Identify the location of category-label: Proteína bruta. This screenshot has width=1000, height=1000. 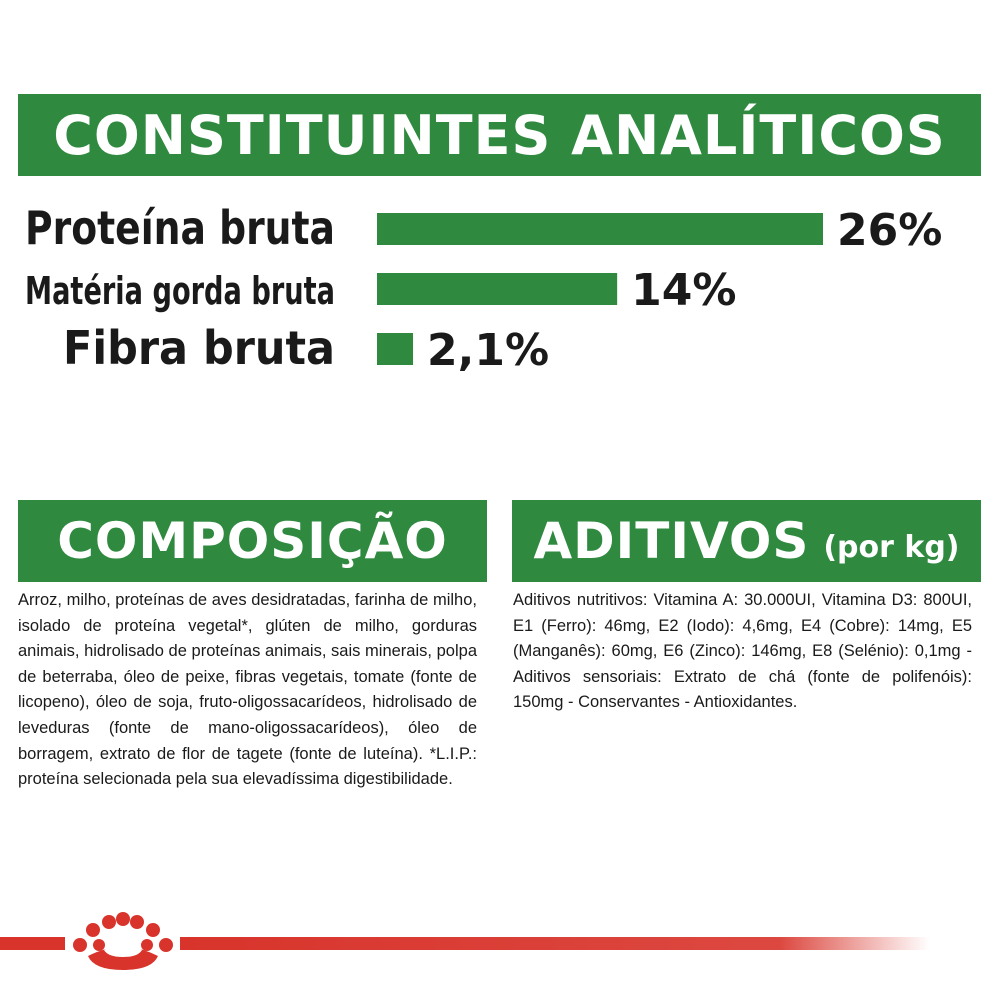
(180, 228).